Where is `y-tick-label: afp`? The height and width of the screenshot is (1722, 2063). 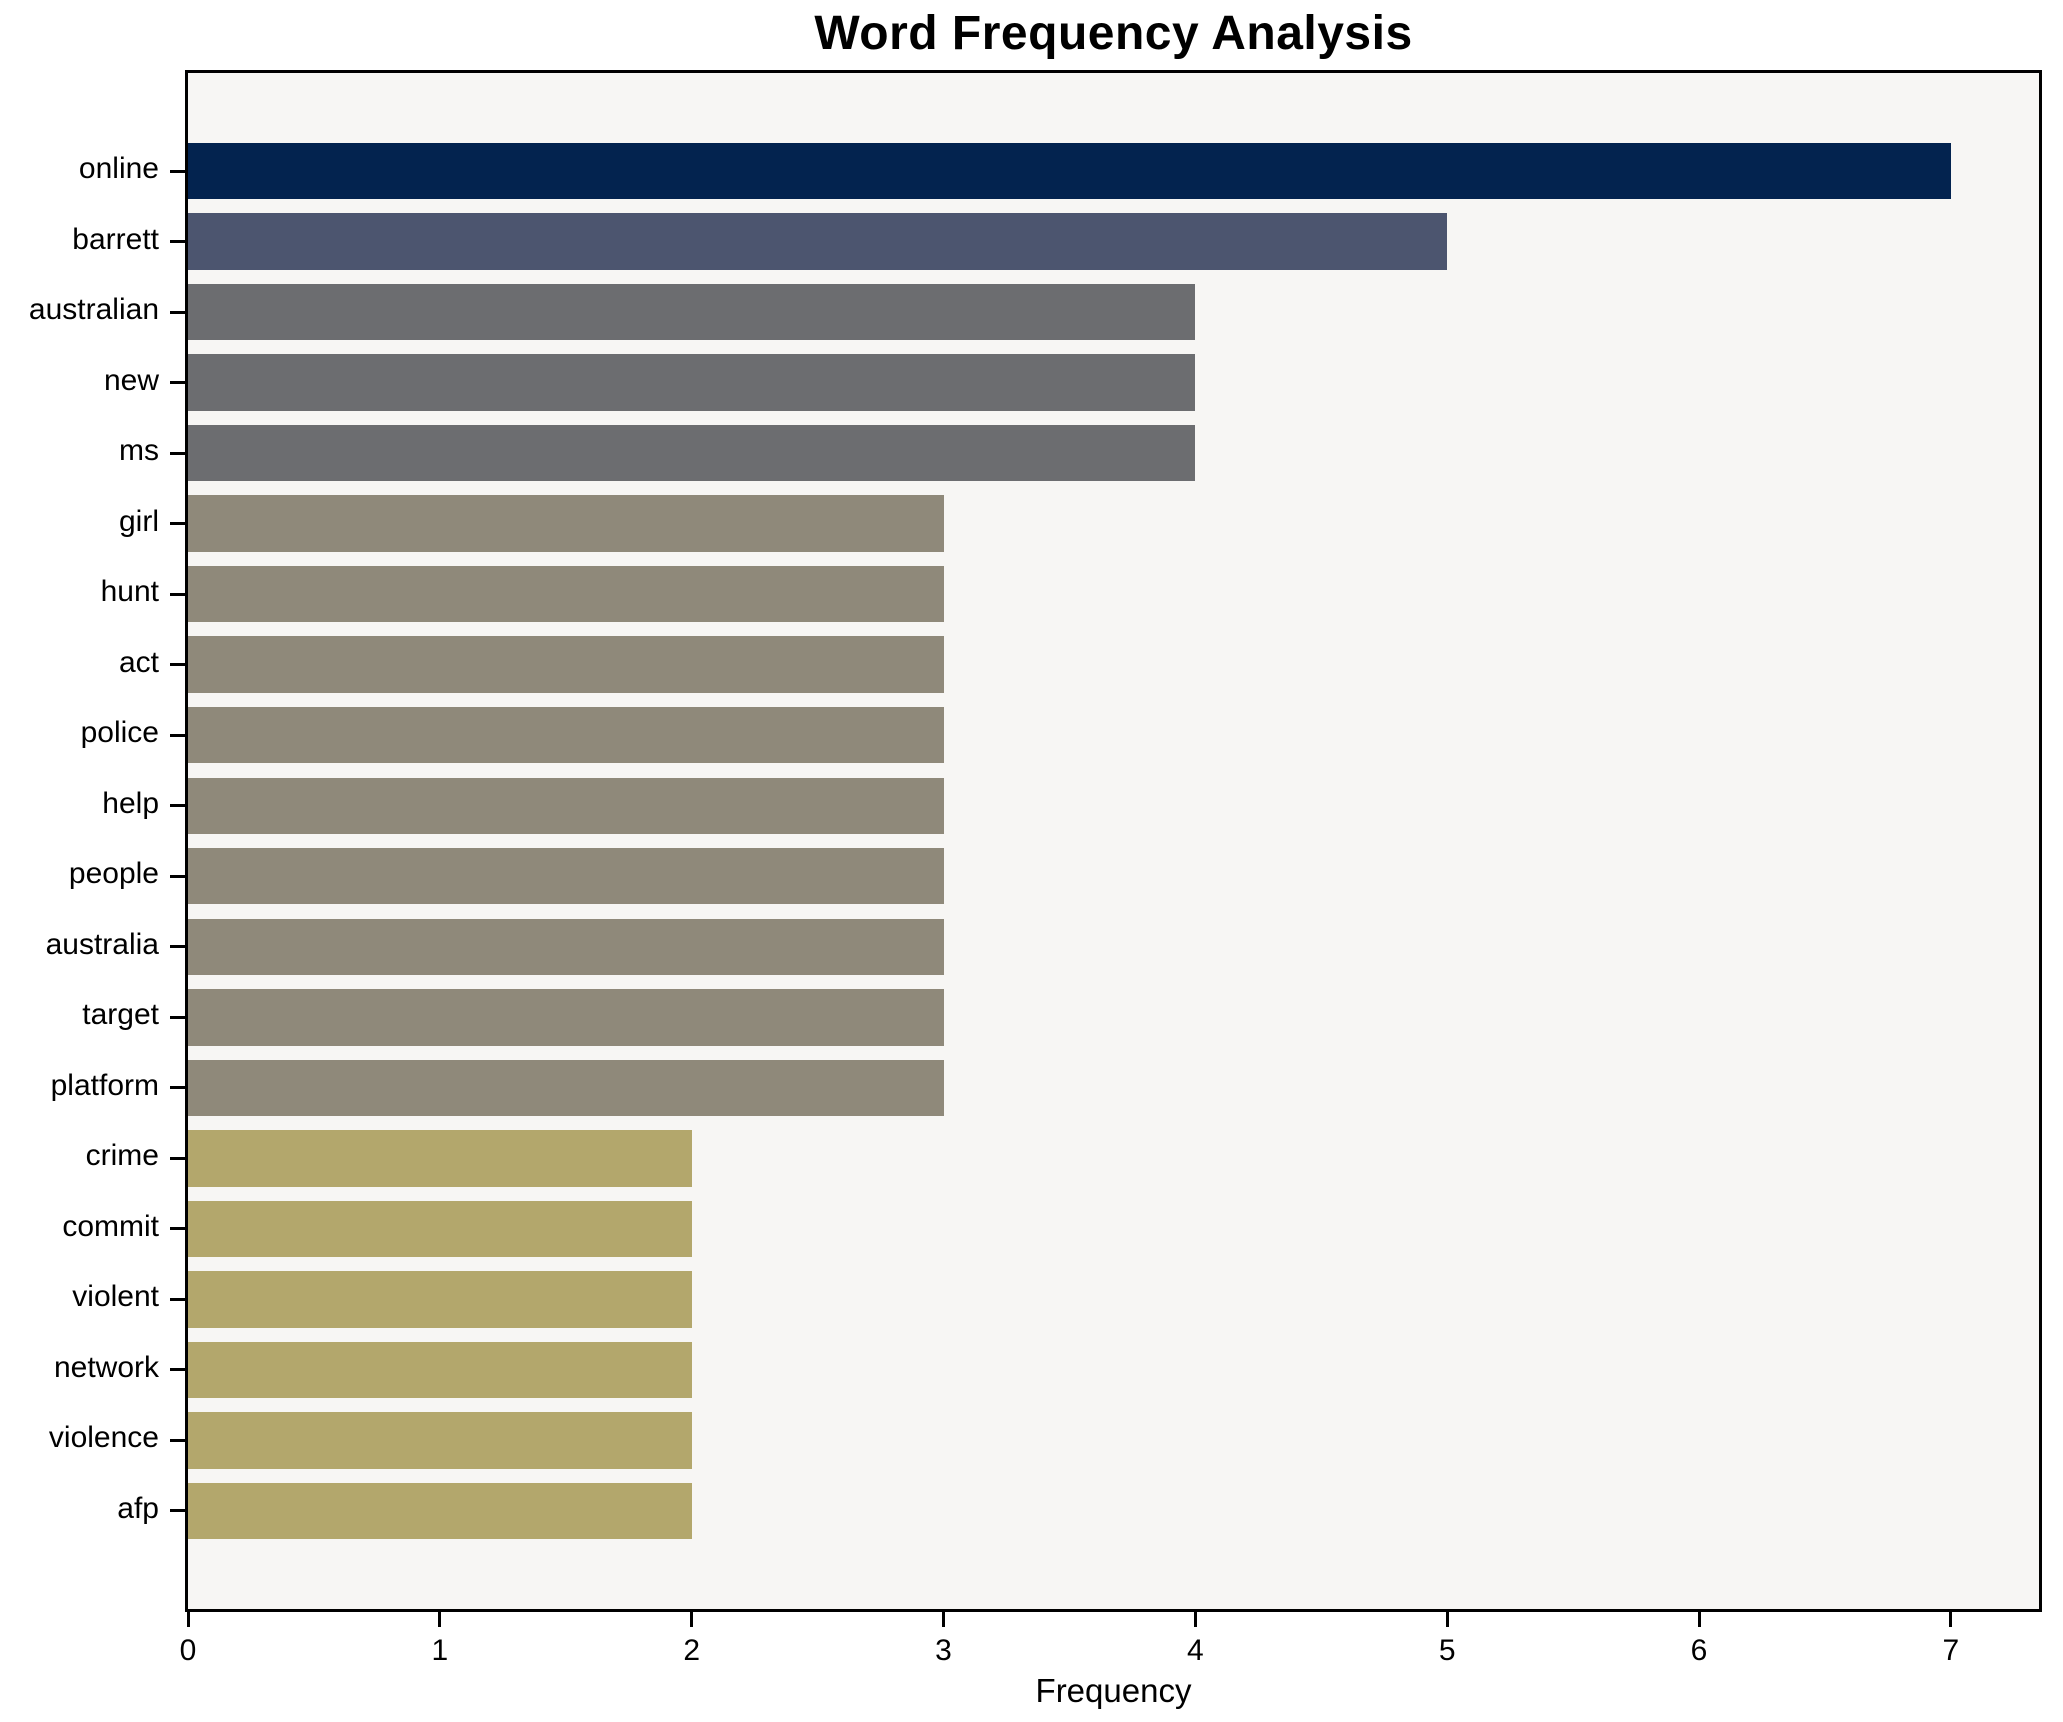
y-tick-label: afp is located at coordinates (138, 1508).